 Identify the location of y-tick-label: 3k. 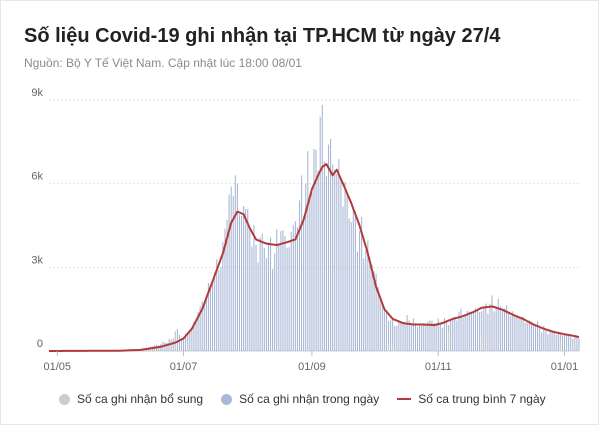
(37, 260).